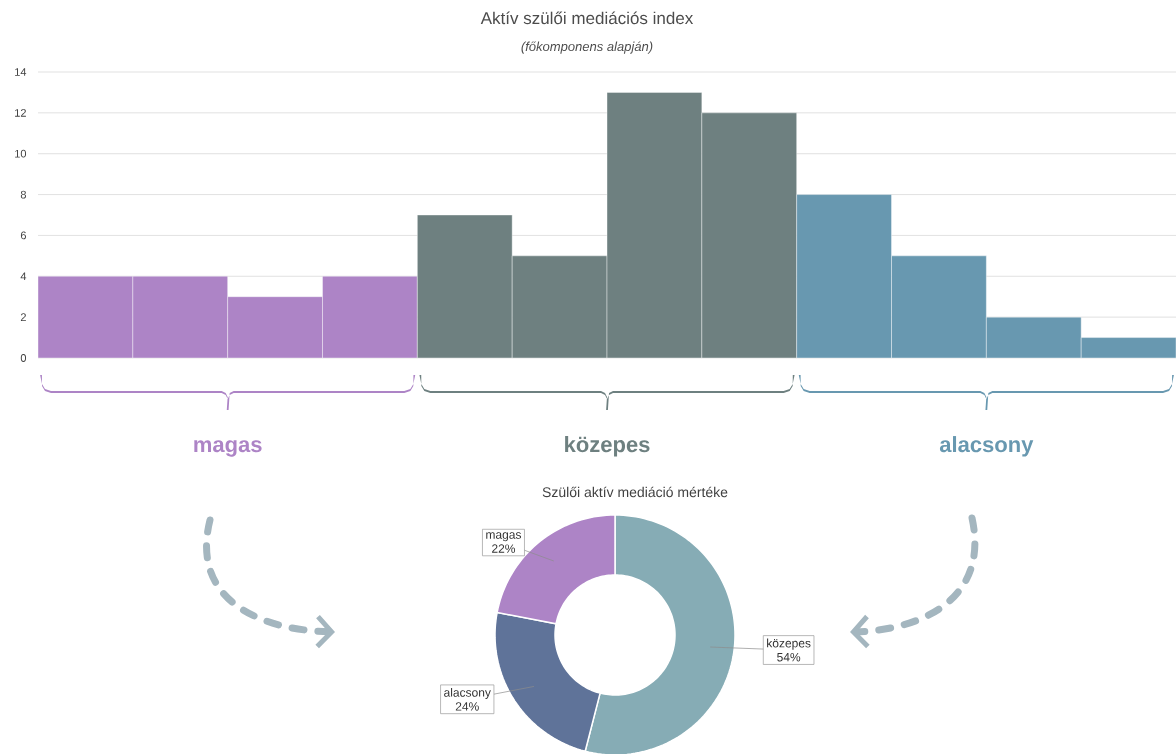 This screenshot has width=1176, height=754. What do you see at coordinates (986, 446) in the screenshot?
I see `text: alacsony` at bounding box center [986, 446].